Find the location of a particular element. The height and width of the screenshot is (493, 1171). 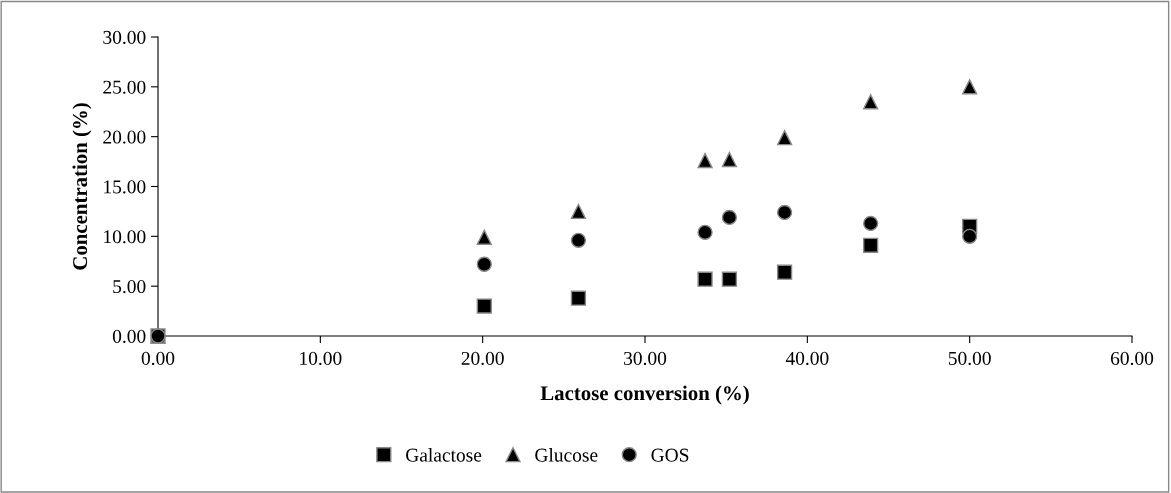

y-tick-label: 30.00 is located at coordinates (124, 37).